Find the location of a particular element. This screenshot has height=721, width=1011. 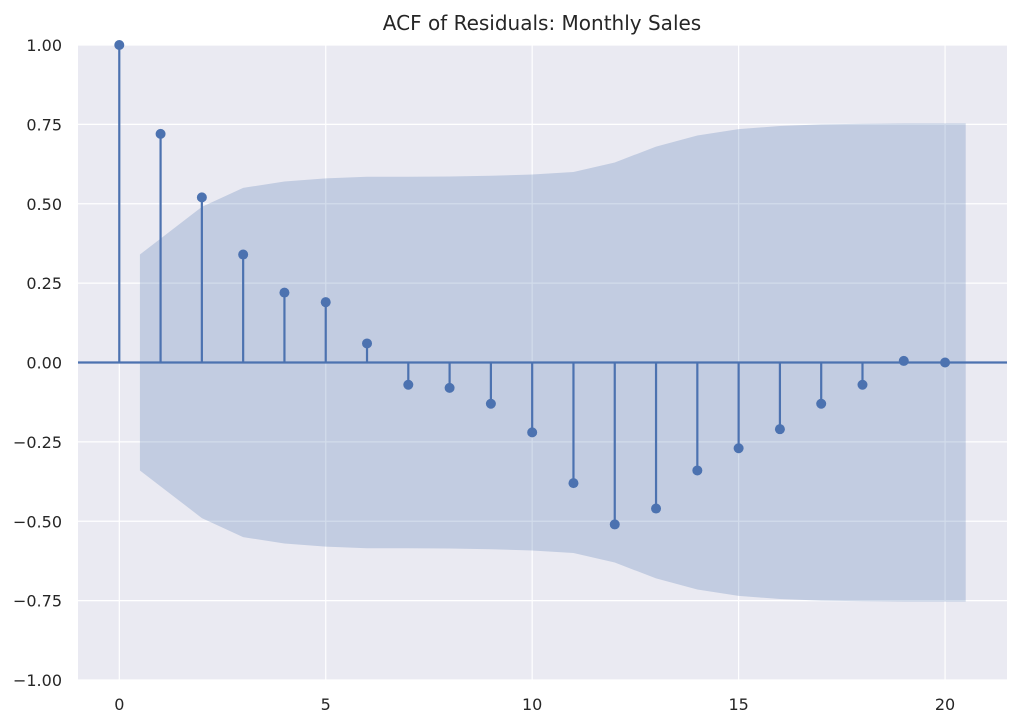

x-tick-label: 20 is located at coordinates (945, 704).